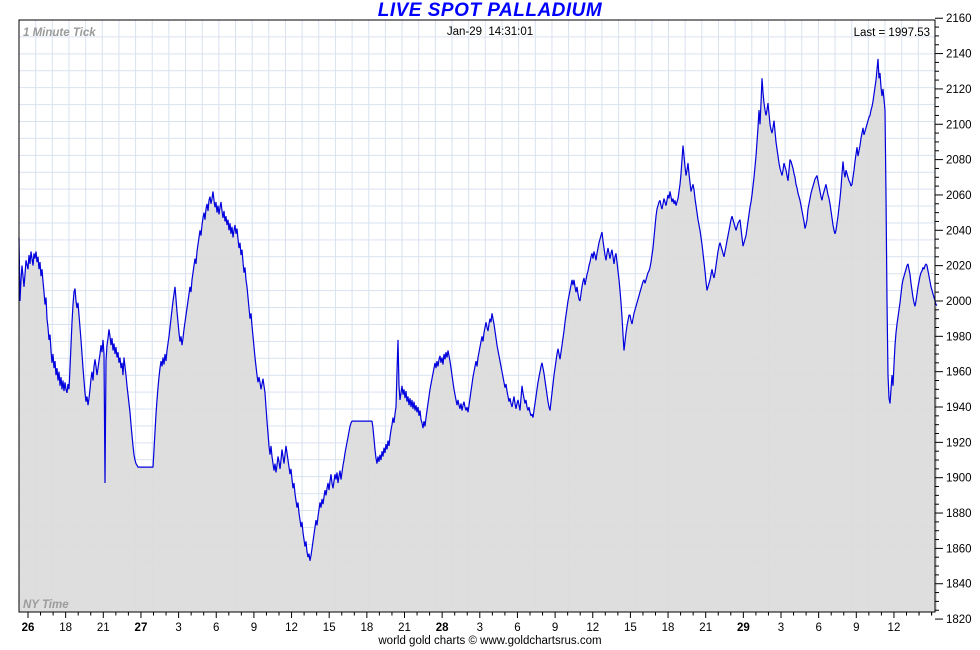 This screenshot has width=980, height=650. Describe the element at coordinates (959, 267) in the screenshot. I see `y-tick-label: 2020` at that location.